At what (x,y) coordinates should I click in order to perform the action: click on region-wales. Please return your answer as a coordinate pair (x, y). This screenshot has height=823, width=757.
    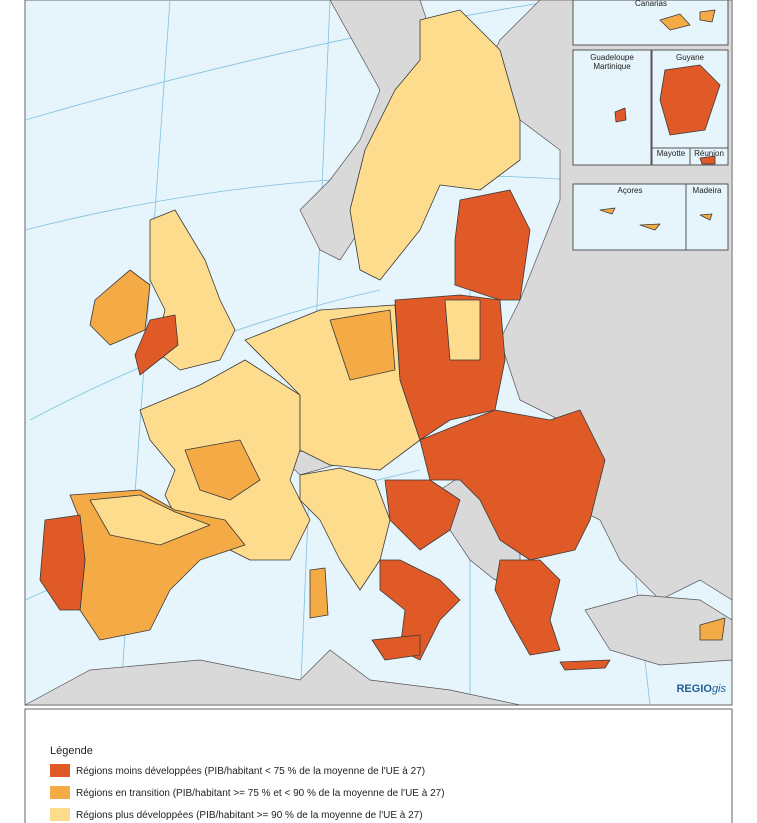
    Looking at the image, I should click on (156, 345).